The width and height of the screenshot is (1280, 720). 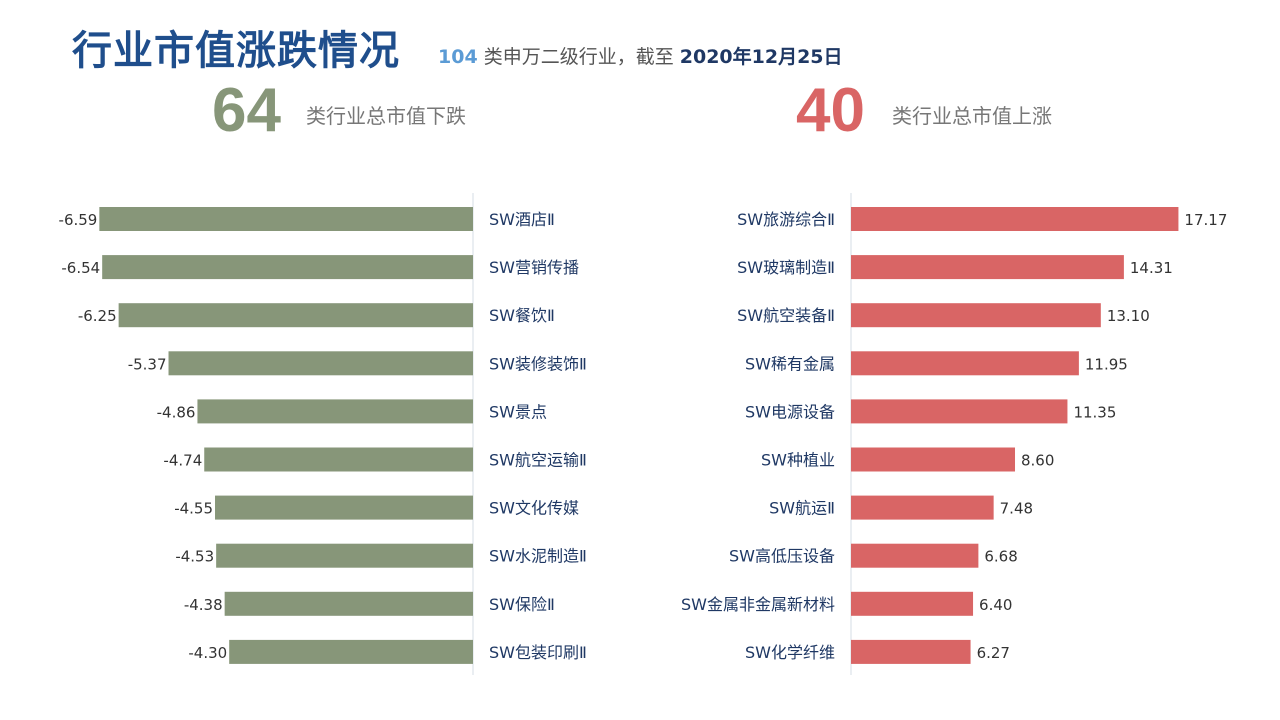 I want to click on up-category-label: SW航空装备Ⅱ, so click(x=786, y=315).